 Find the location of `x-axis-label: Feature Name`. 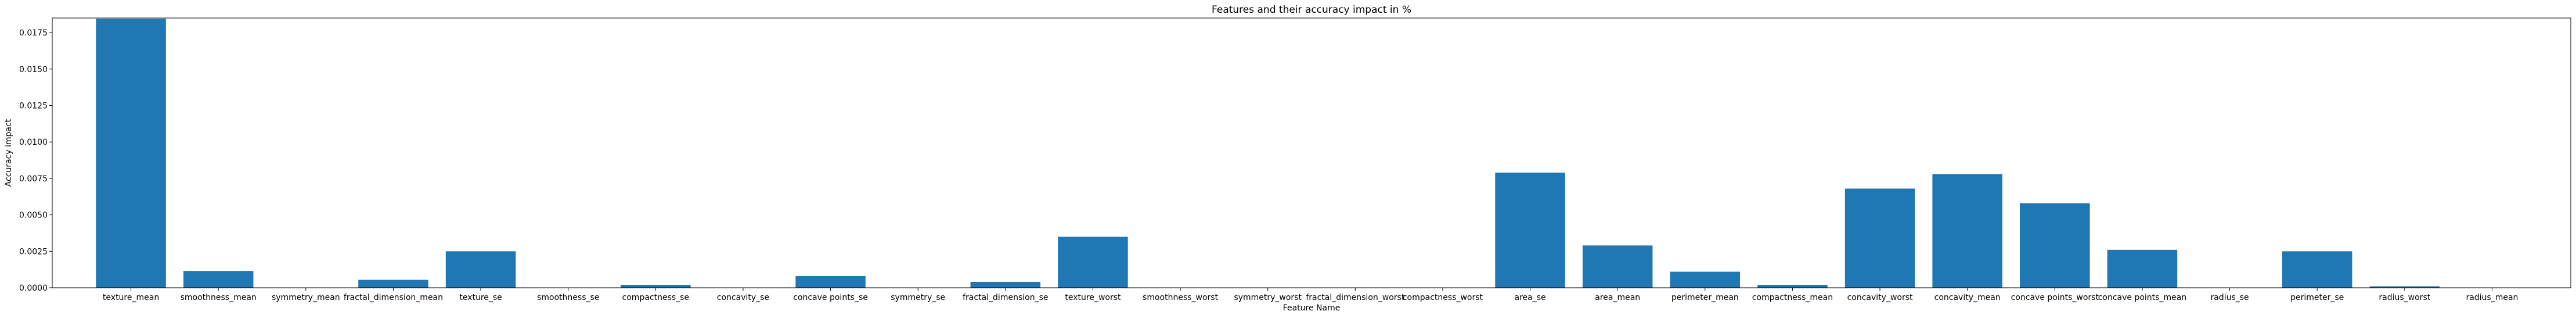

x-axis-label: Feature Name is located at coordinates (1312, 308).